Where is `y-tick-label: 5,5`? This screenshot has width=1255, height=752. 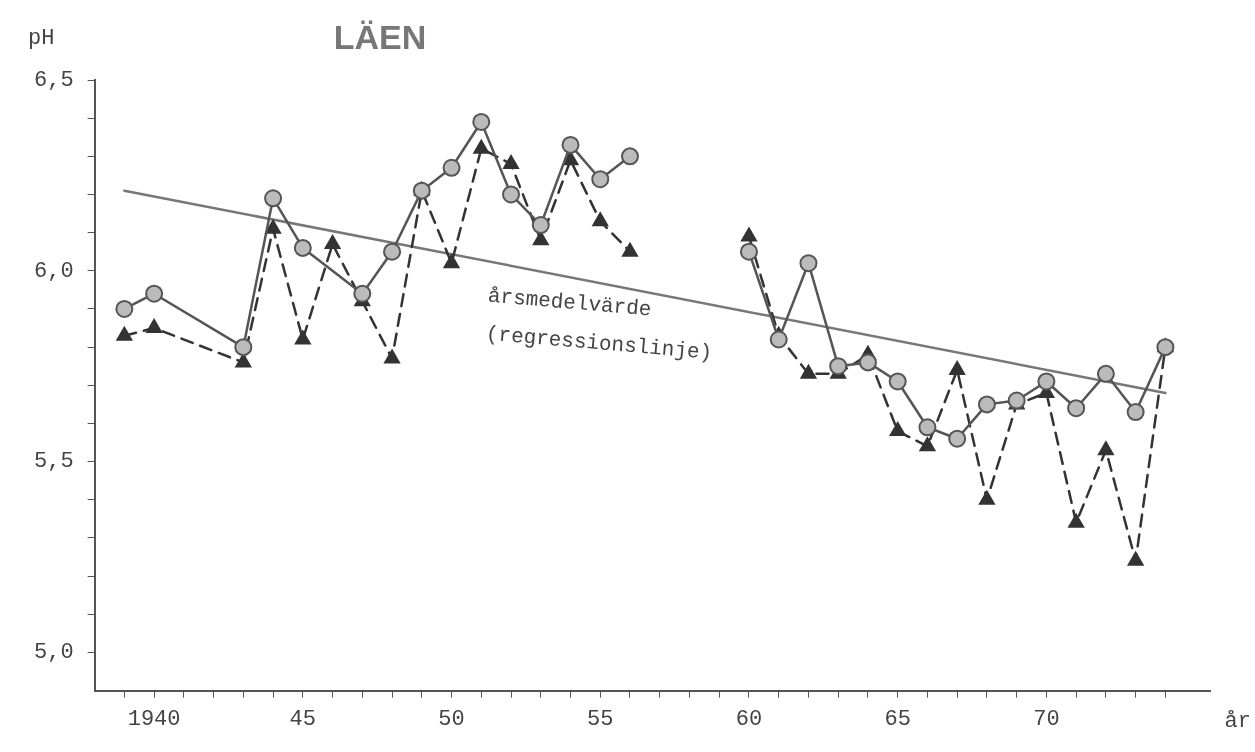
y-tick-label: 5,5 is located at coordinates (54, 462).